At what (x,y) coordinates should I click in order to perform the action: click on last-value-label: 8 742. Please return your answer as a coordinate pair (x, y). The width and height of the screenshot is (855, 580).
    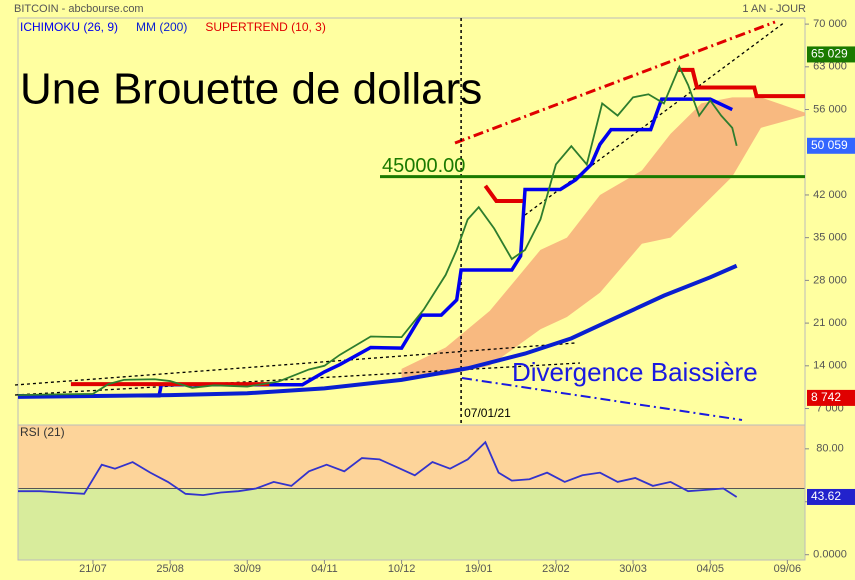
    Looking at the image, I should click on (826, 397).